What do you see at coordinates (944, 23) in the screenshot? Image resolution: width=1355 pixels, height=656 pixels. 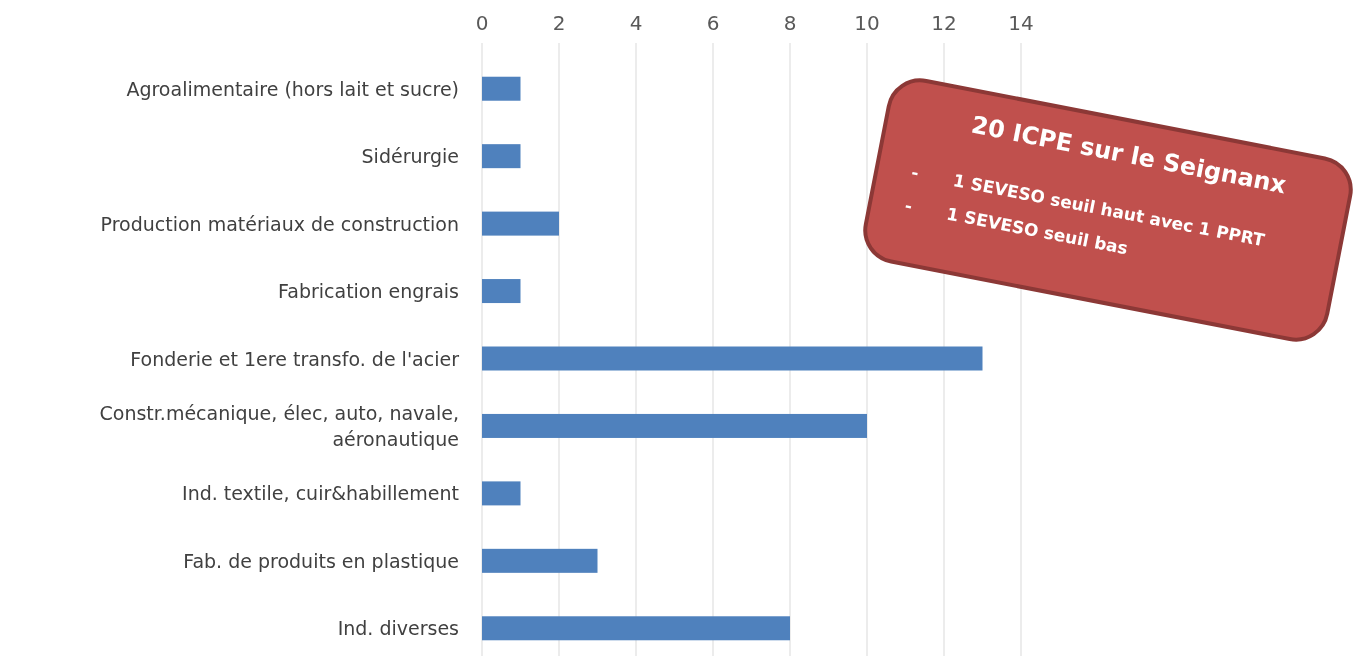 I see `x-tick-label: 12` at bounding box center [944, 23].